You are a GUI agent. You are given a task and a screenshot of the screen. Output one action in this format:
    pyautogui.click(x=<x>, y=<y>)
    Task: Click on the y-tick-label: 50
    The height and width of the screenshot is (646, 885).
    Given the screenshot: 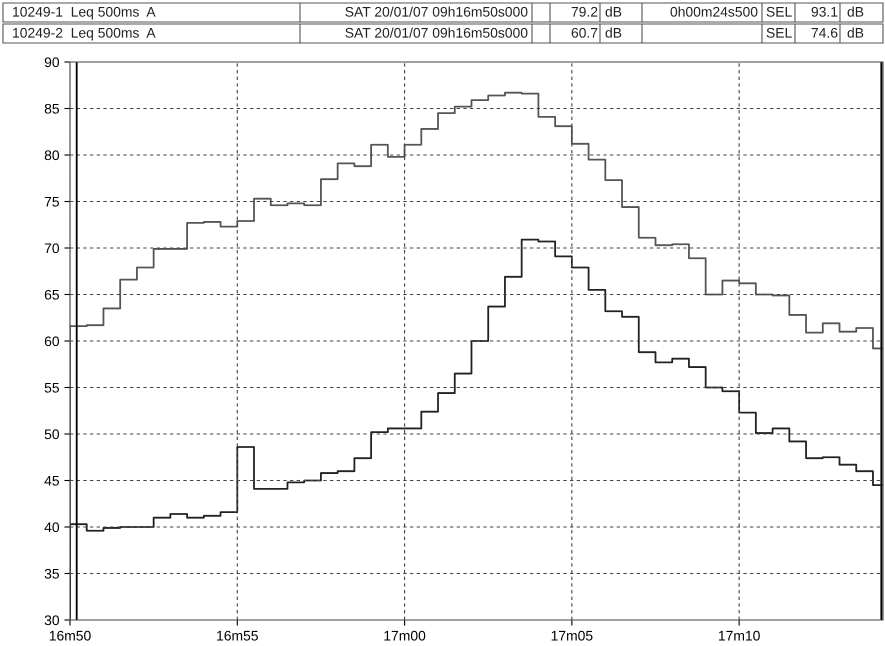 What is the action you would take?
    pyautogui.click(x=52, y=434)
    